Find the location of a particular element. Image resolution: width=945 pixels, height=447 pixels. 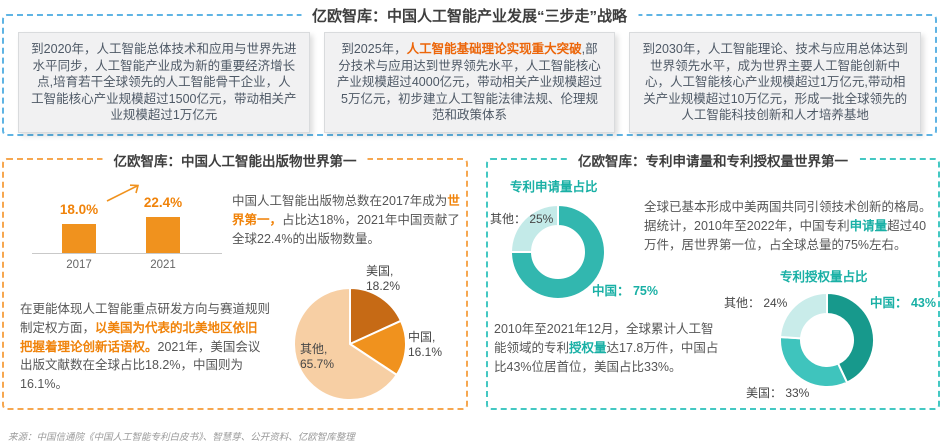

bar-value-2017: 18.0% is located at coordinates (79, 209).